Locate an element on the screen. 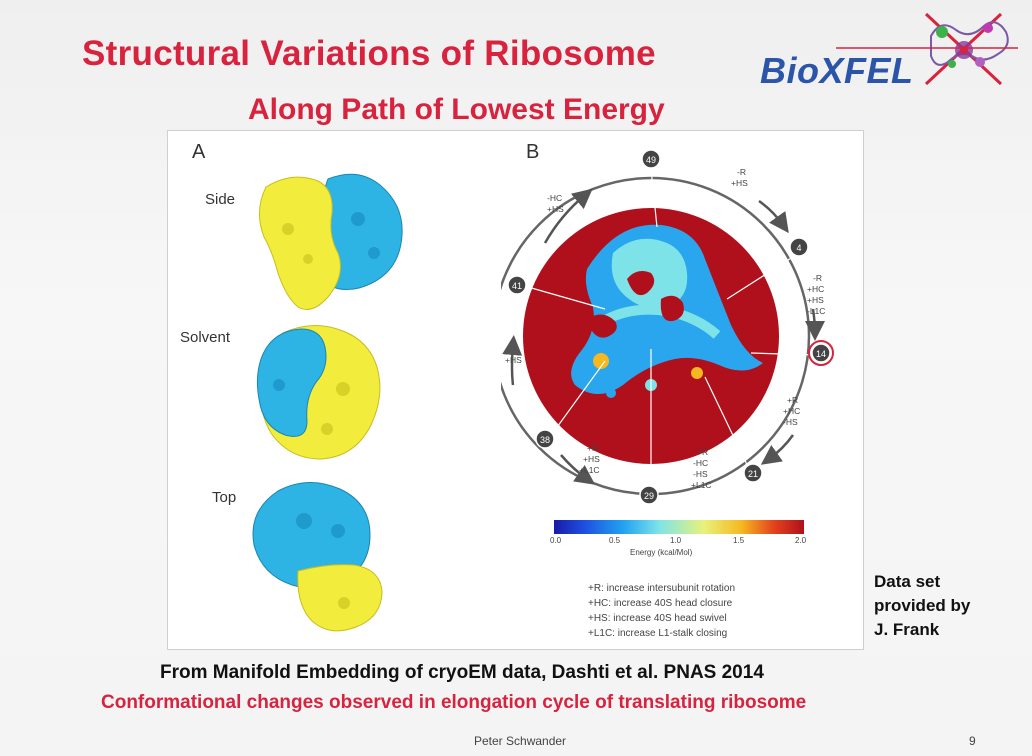 The height and width of the screenshot is (756, 1032). state-node: 29 is located at coordinates (649, 495).